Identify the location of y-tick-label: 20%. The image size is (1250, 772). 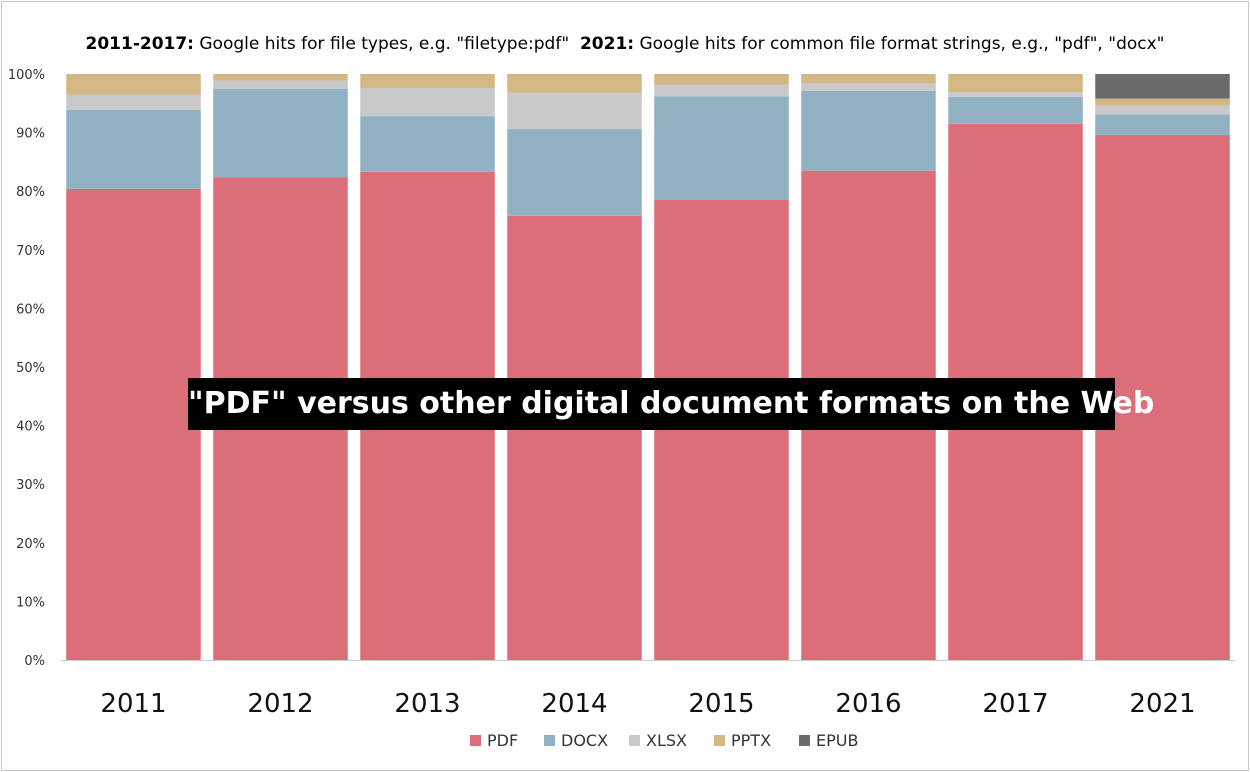
(30, 544).